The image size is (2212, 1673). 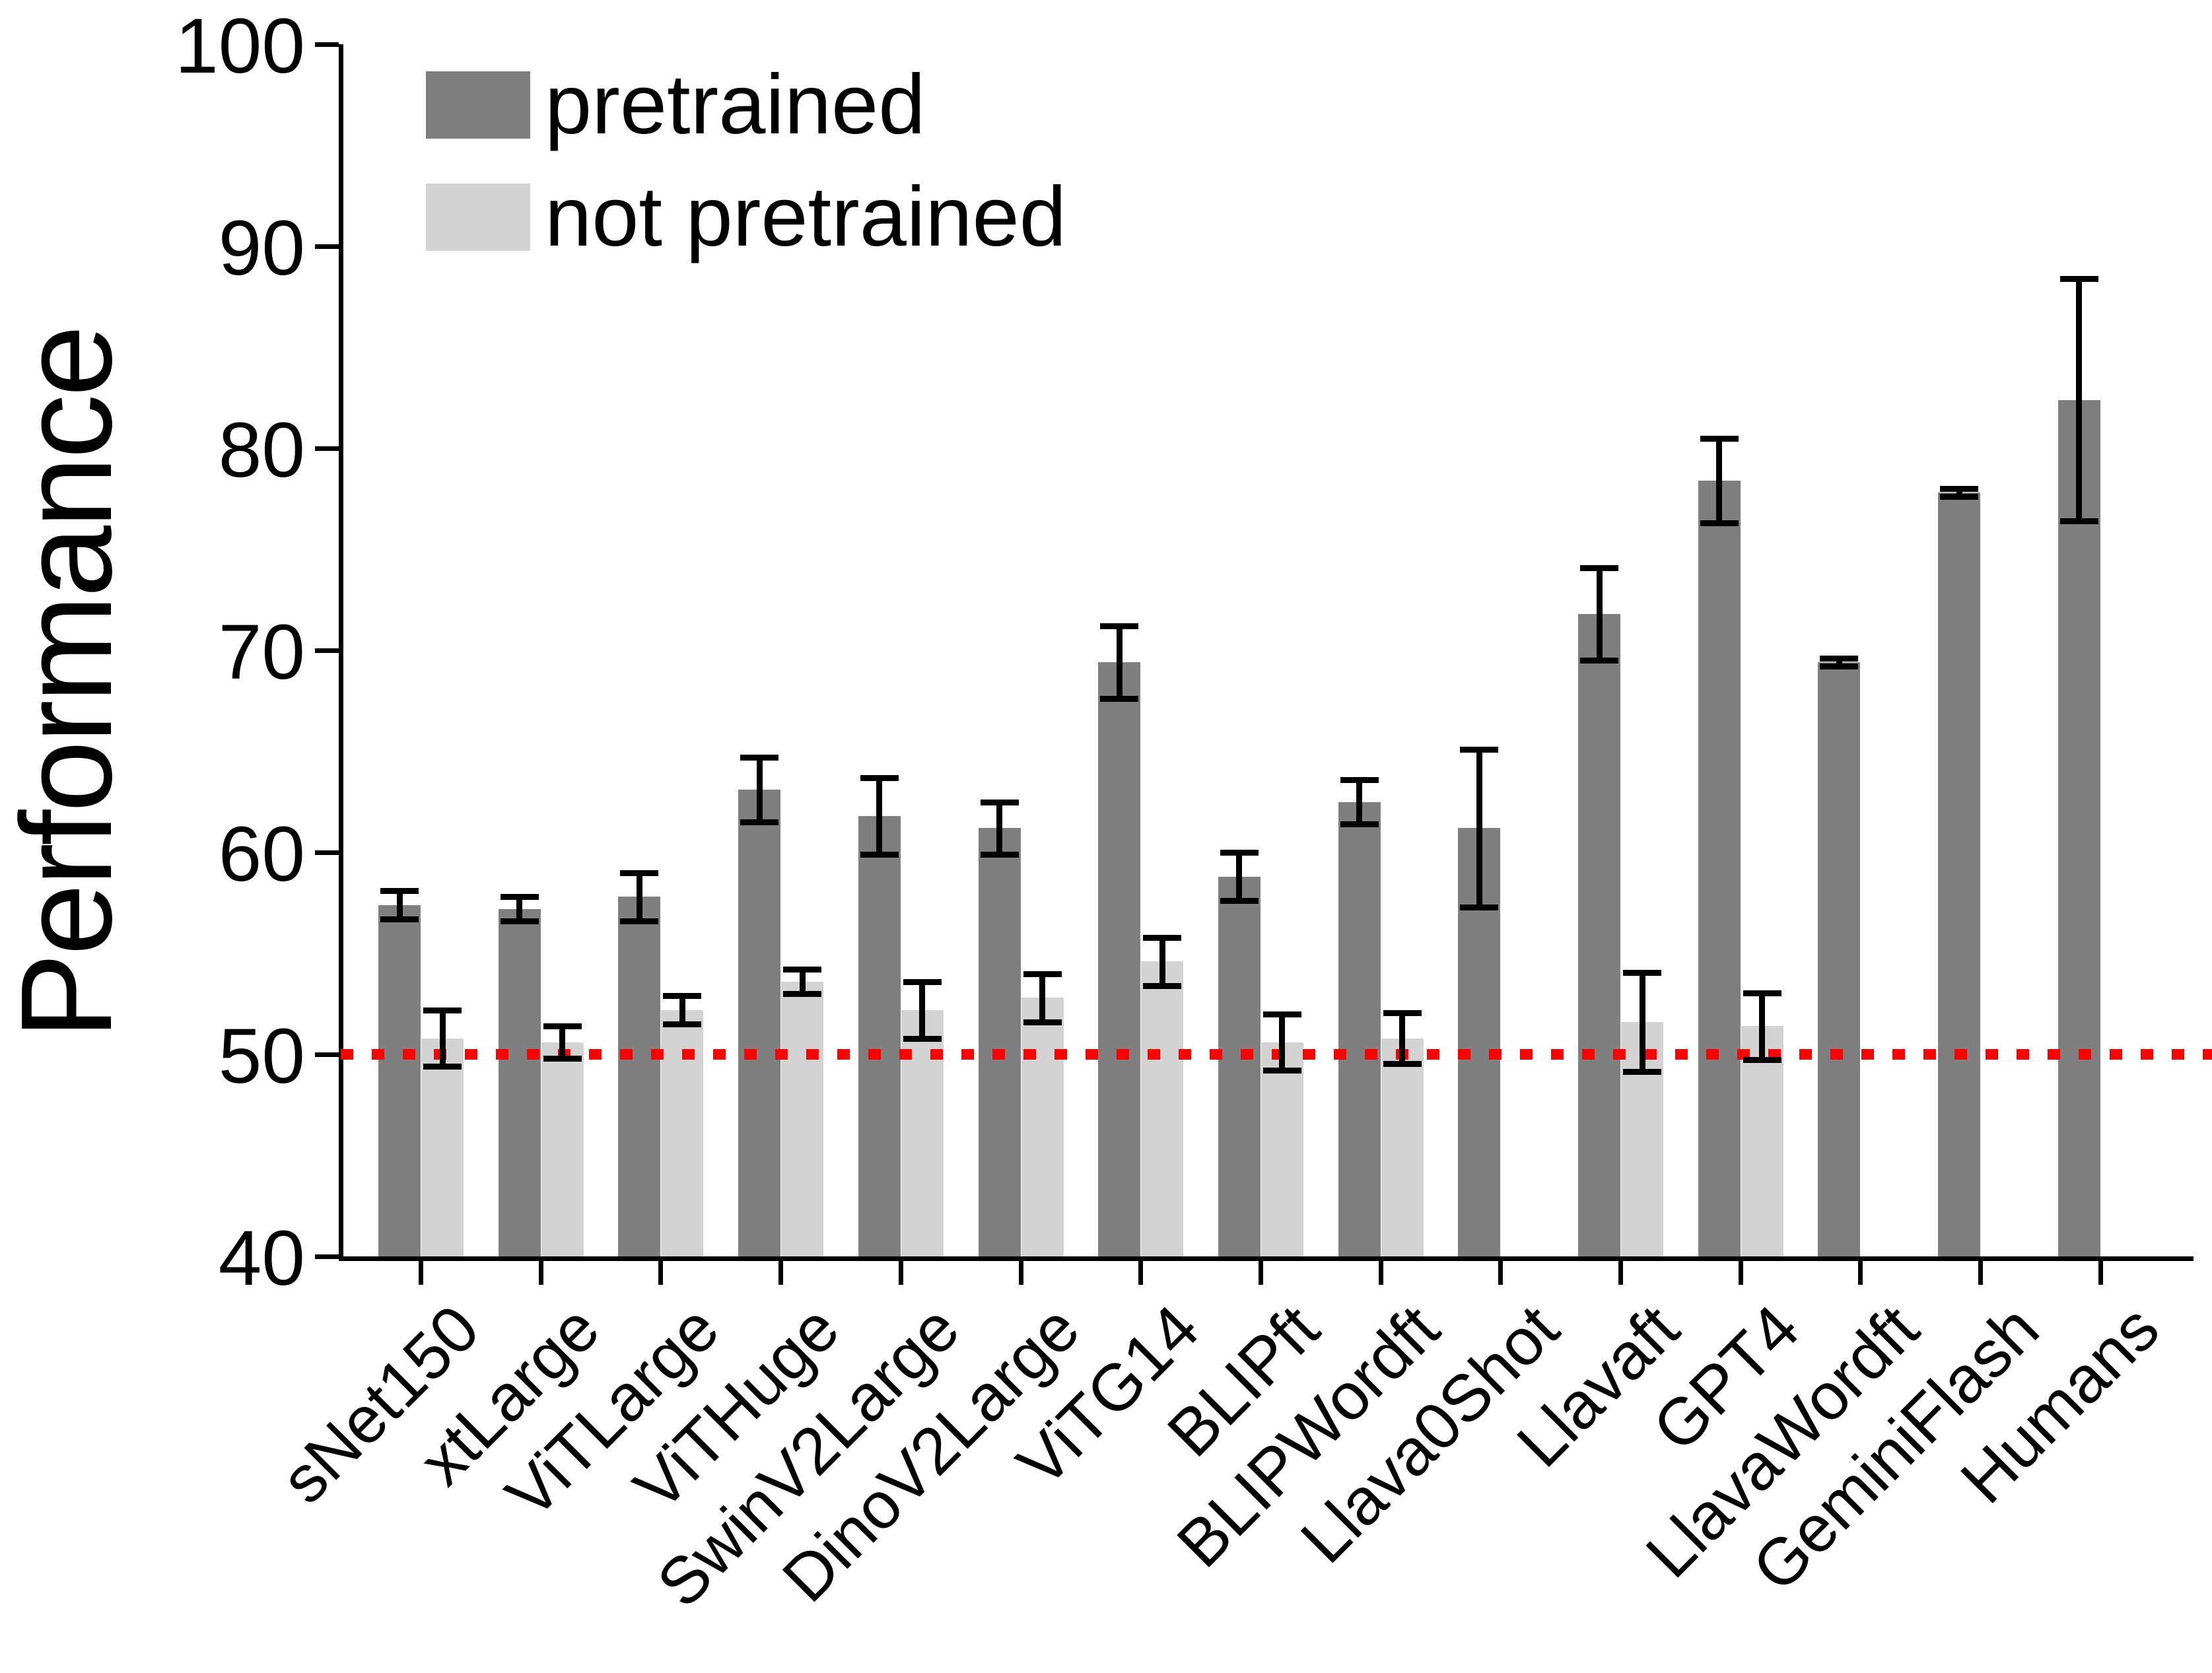 What do you see at coordinates (262, 451) in the screenshot?
I see `y-tick-label: 80` at bounding box center [262, 451].